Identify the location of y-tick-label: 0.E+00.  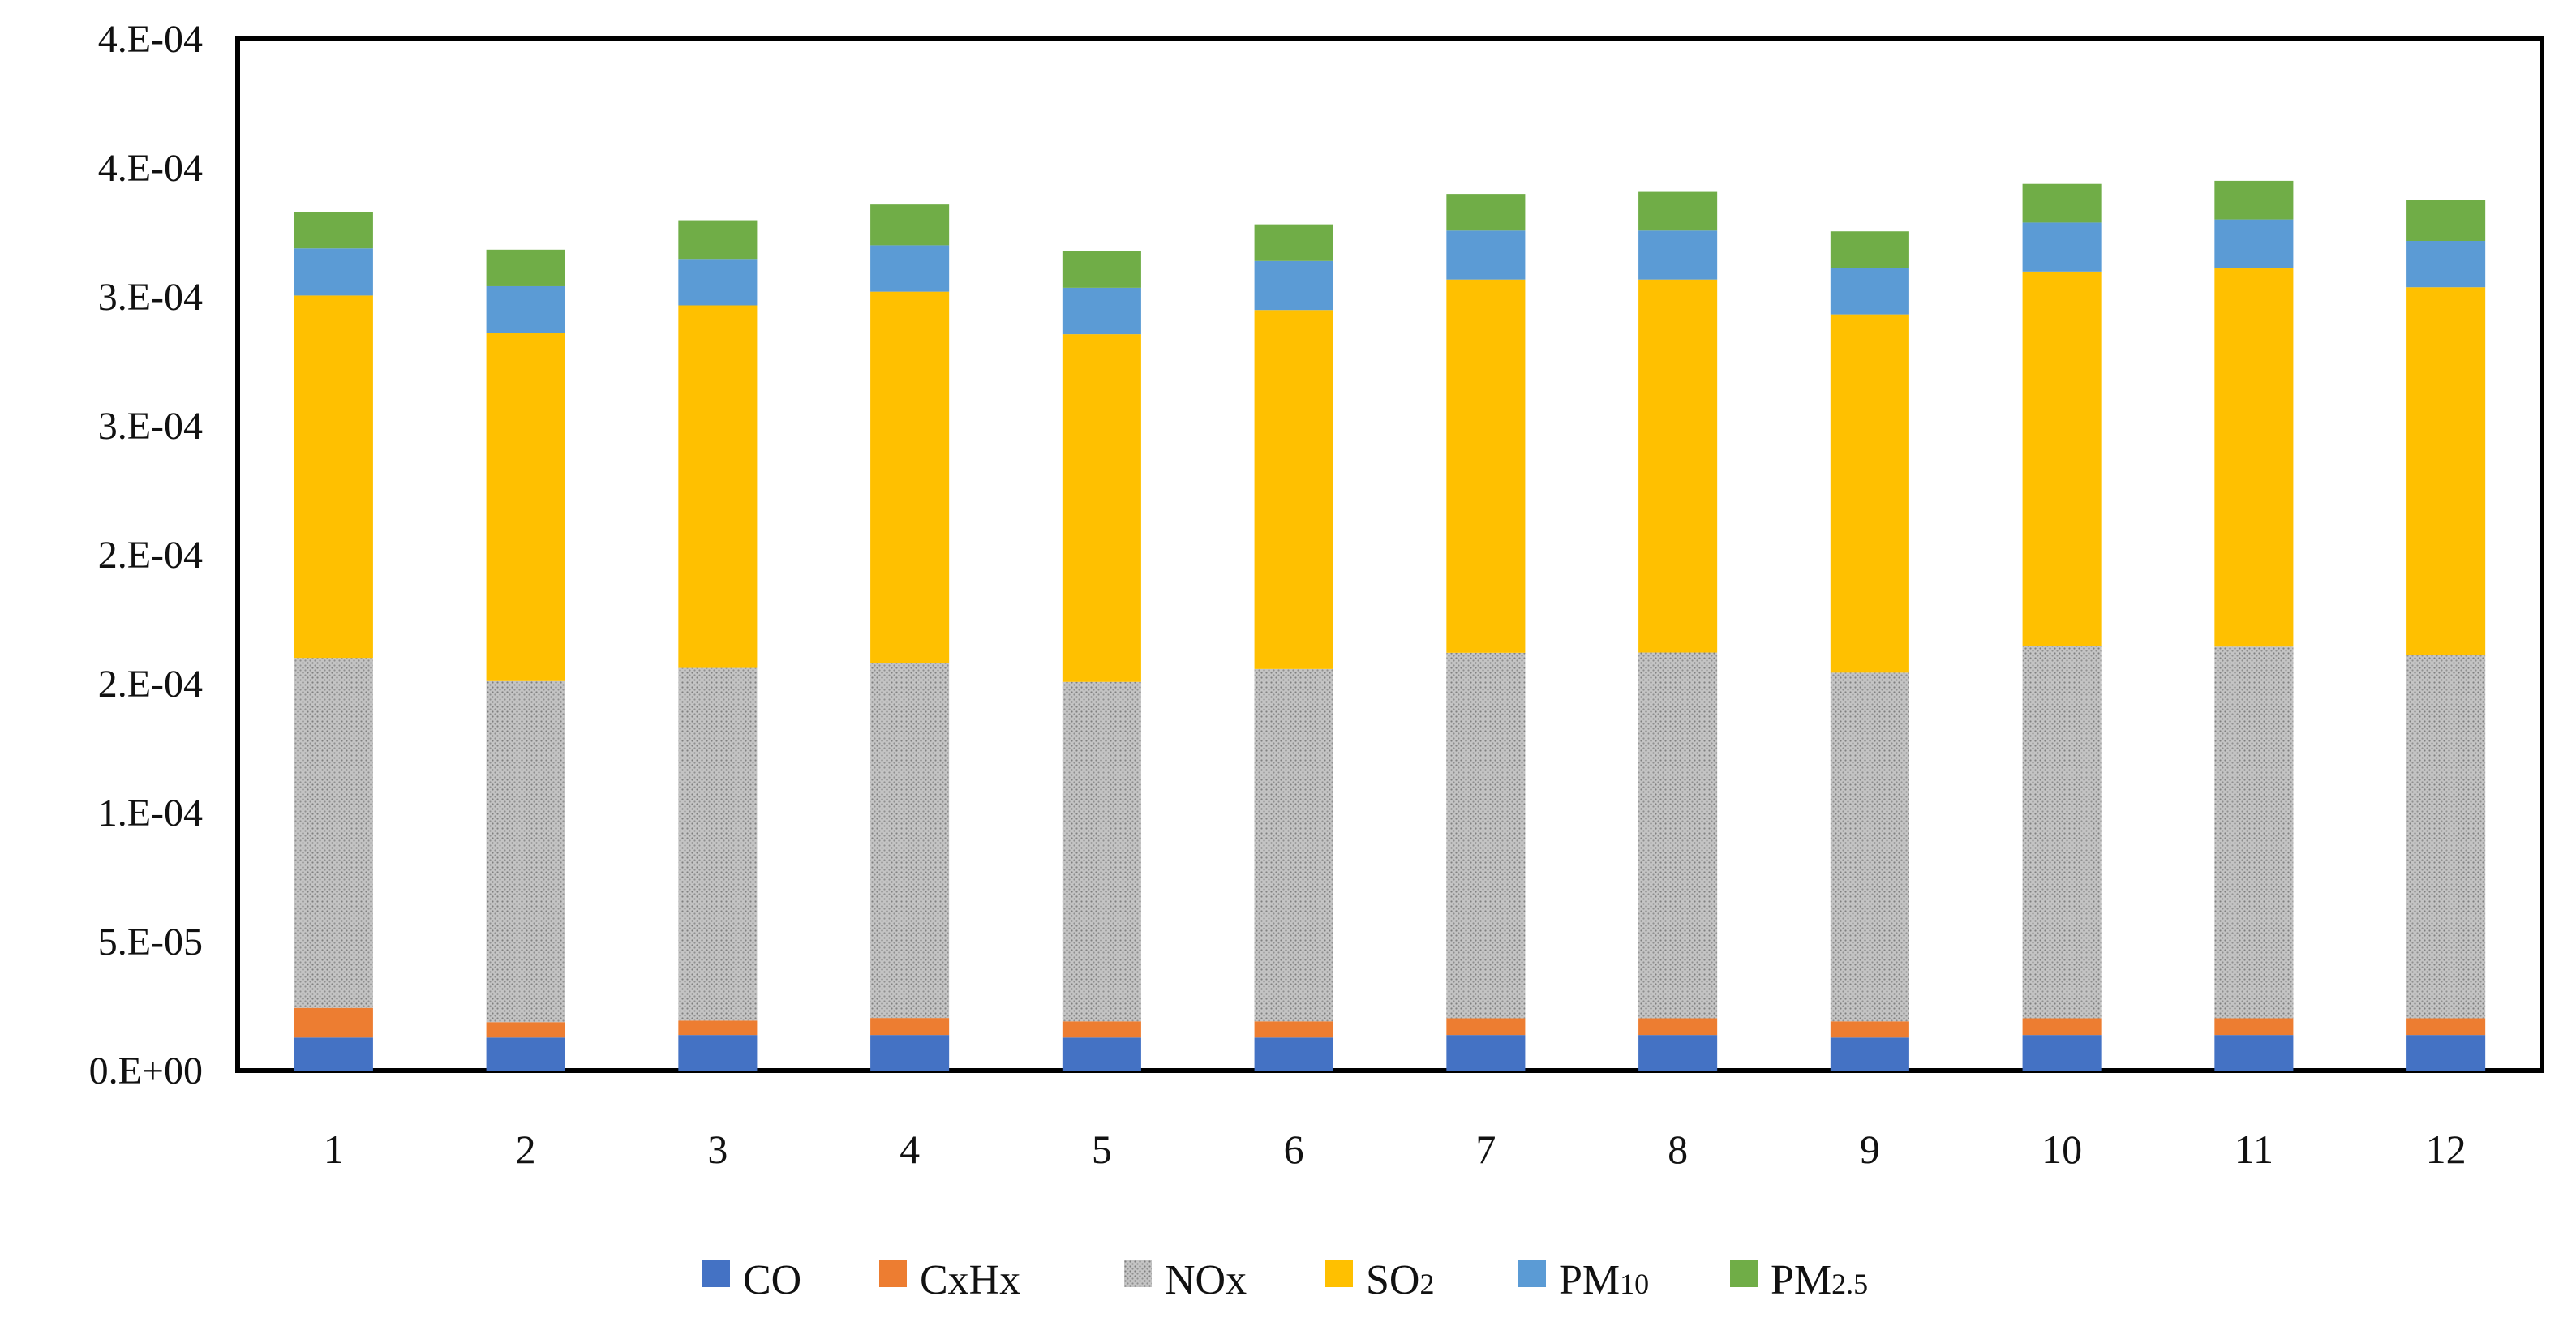
(146, 1070).